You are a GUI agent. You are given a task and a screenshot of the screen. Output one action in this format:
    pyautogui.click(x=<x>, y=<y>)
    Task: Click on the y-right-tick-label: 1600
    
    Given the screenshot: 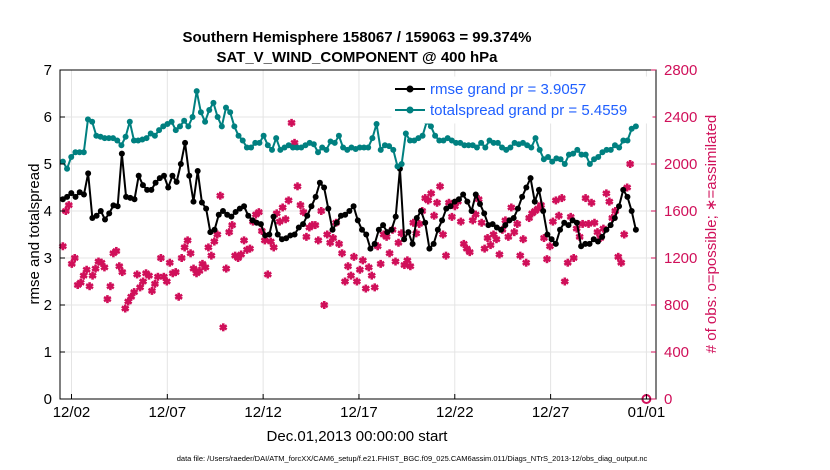 What is the action you would take?
    pyautogui.click(x=680, y=211)
    